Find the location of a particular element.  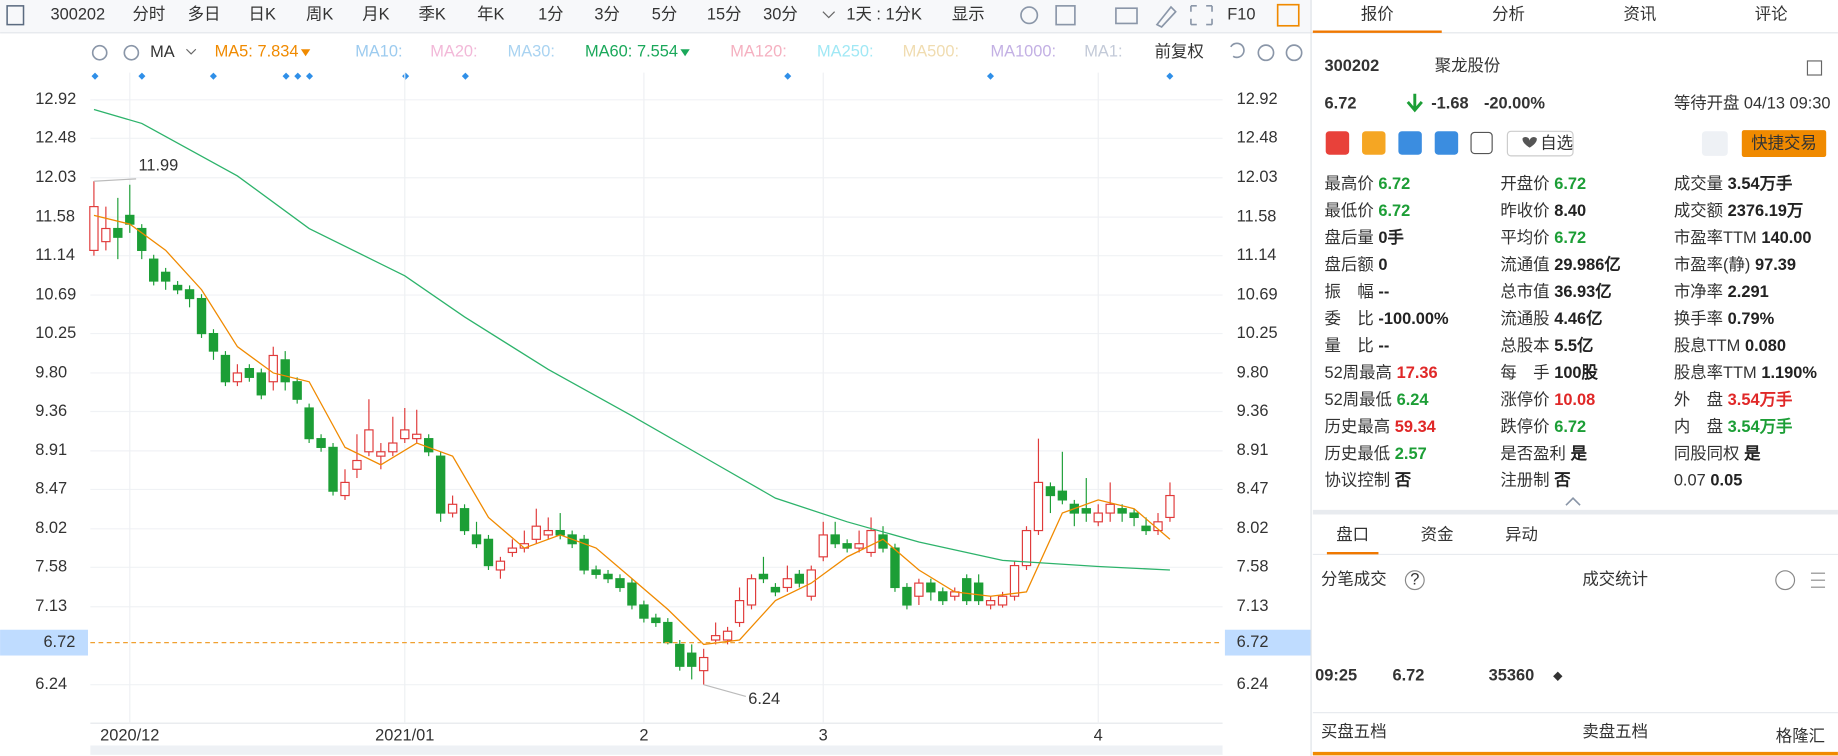

pen-icon is located at coordinates (1166, 16).